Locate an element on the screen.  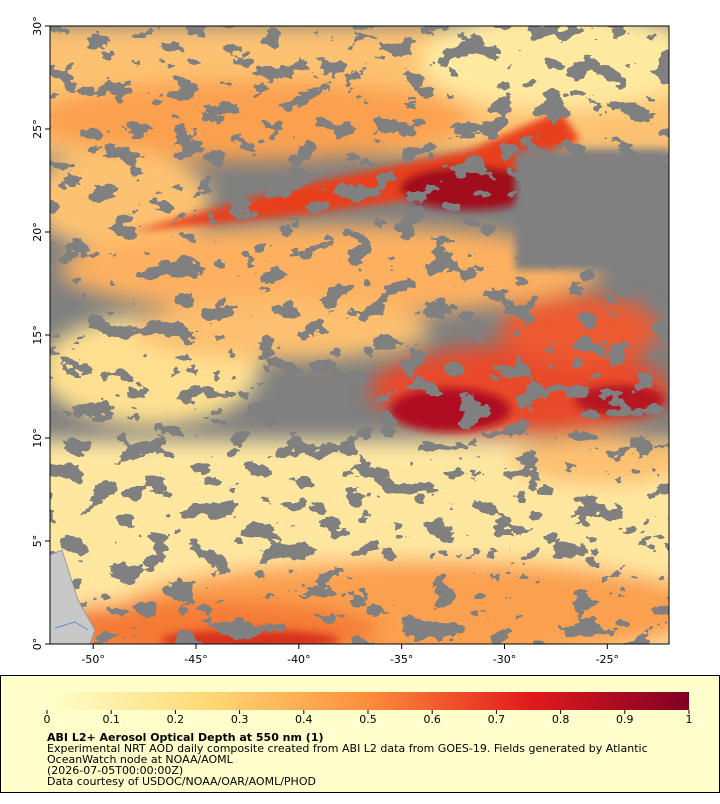
colorbar-tick-label: 0.9 is located at coordinates (625, 719).